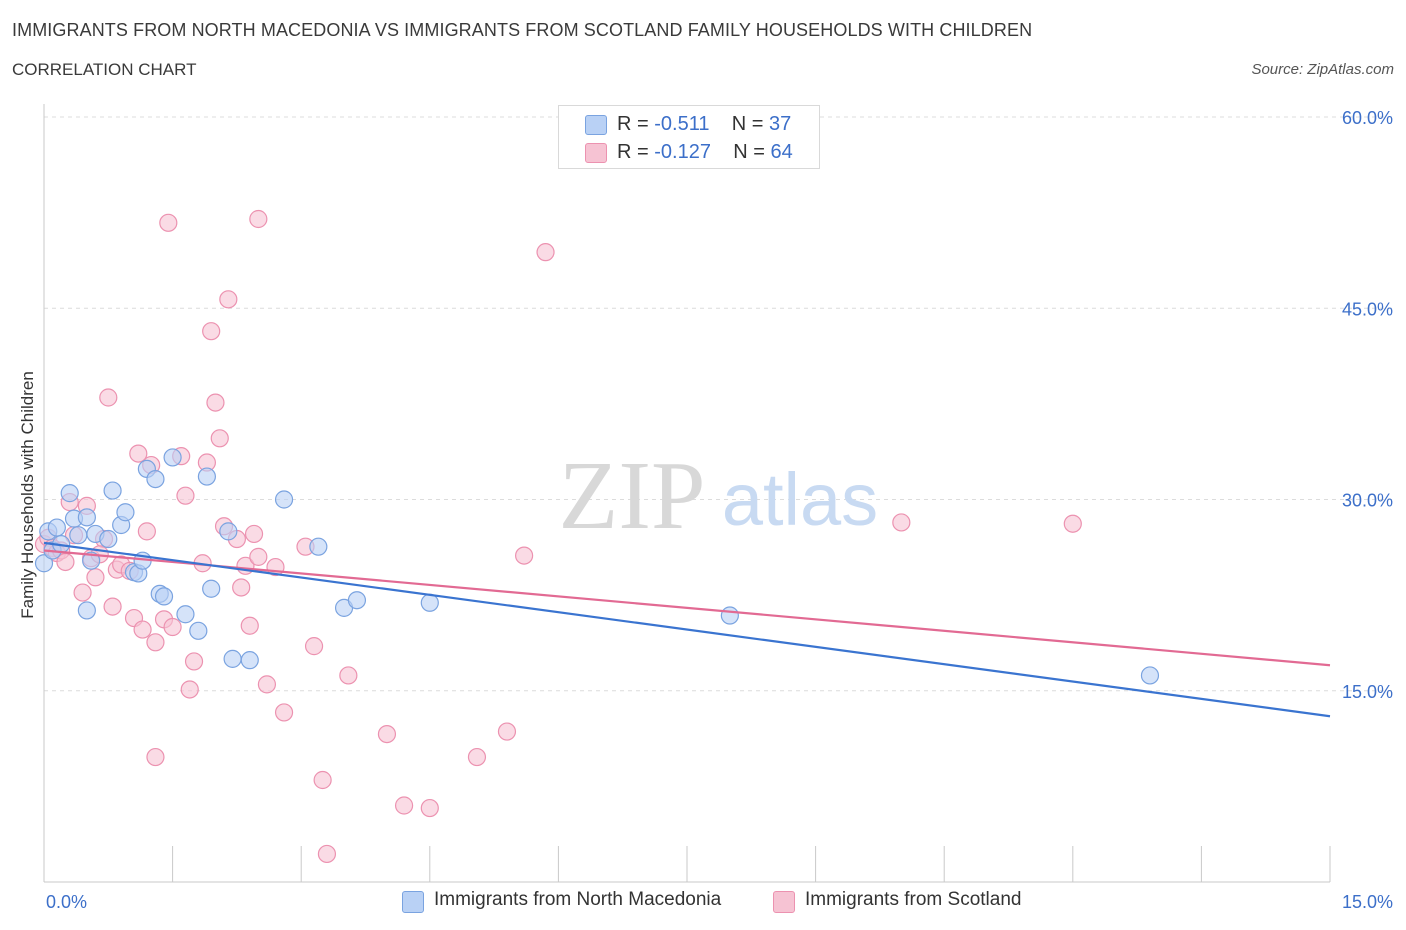  What do you see at coordinates (578, 899) in the screenshot?
I see `legend-series-label: Immigrants from North Macedonia` at bounding box center [578, 899].